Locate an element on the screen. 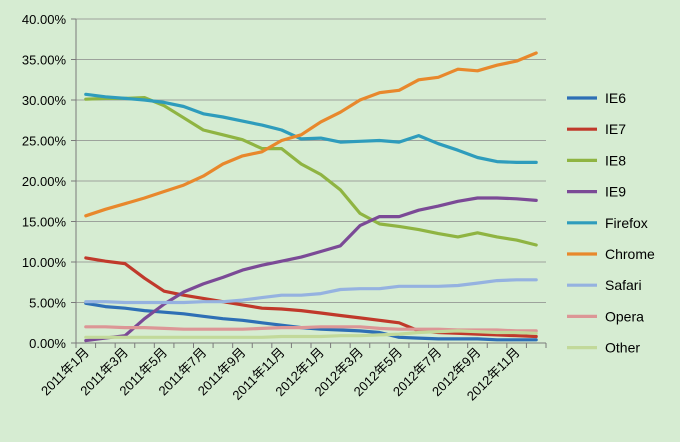 The image size is (680, 442). legend-label: Chrome is located at coordinates (630, 254).